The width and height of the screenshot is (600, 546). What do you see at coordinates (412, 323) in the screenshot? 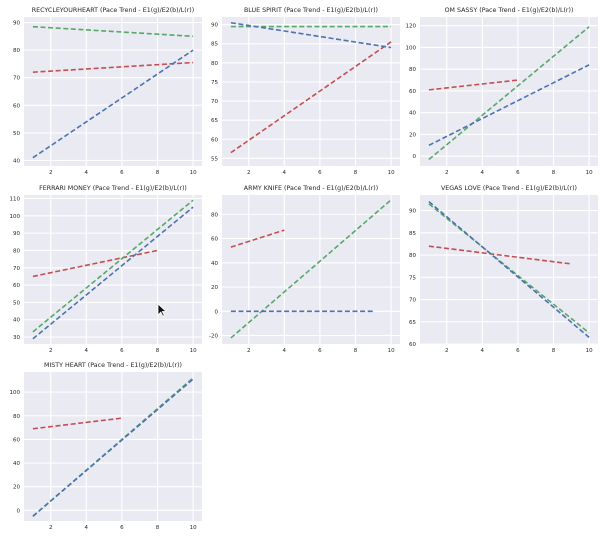
I see `y-tick-label: 65` at bounding box center [412, 323].